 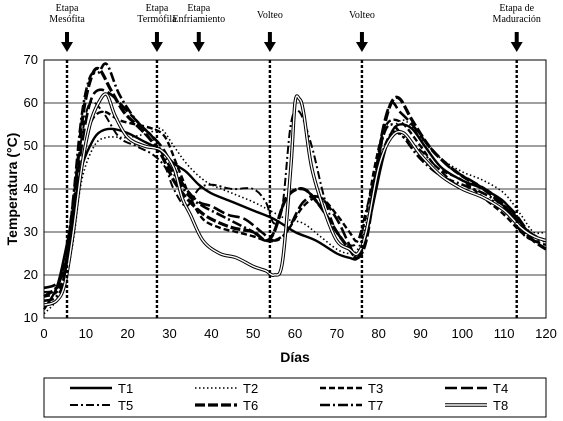 What do you see at coordinates (250, 388) in the screenshot?
I see `legend-label-t2: T2` at bounding box center [250, 388].